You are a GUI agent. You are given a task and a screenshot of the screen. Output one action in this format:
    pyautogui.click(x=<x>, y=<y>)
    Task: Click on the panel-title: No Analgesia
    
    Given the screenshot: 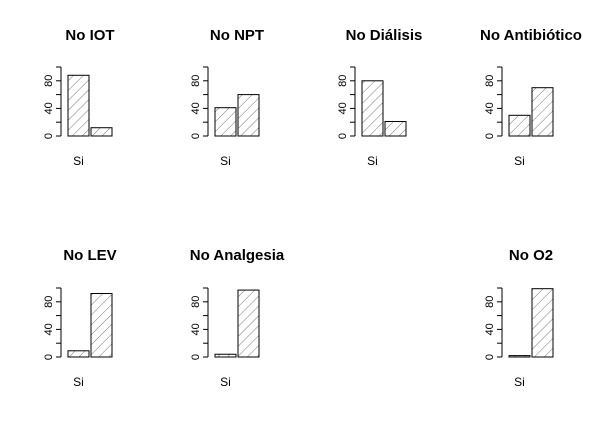 What is the action you would take?
    pyautogui.click(x=237, y=255)
    